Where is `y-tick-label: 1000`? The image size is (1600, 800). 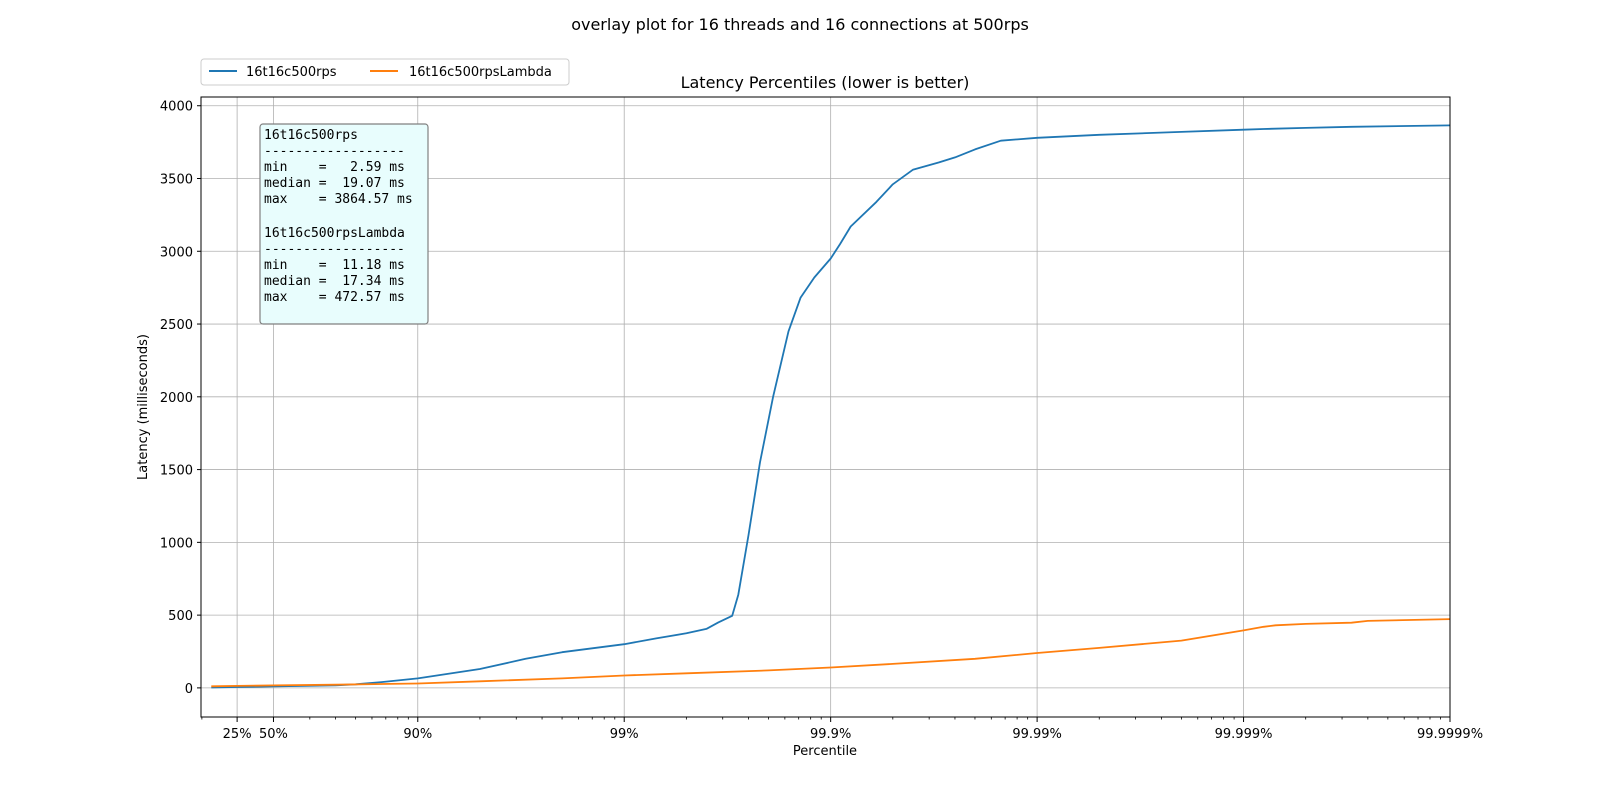 y-tick-label: 1000 is located at coordinates (176, 543).